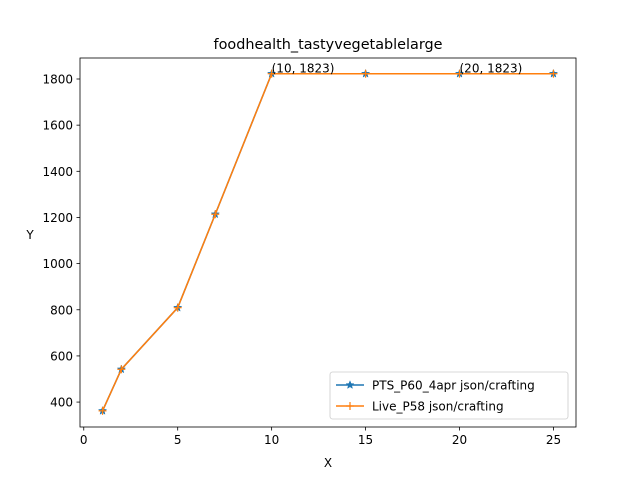  What do you see at coordinates (328, 45) in the screenshot?
I see `chart-title: foodhealth_tastyvegetablelarge` at bounding box center [328, 45].